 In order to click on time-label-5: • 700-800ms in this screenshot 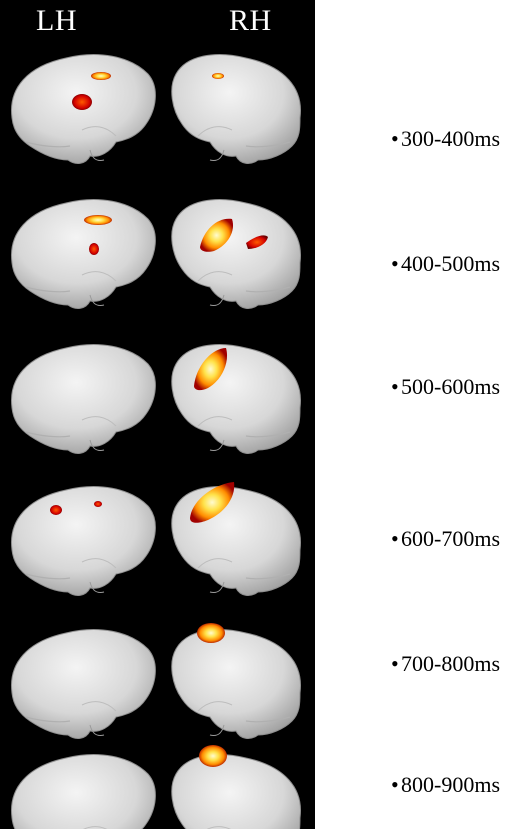, I will do `click(445, 663)`.